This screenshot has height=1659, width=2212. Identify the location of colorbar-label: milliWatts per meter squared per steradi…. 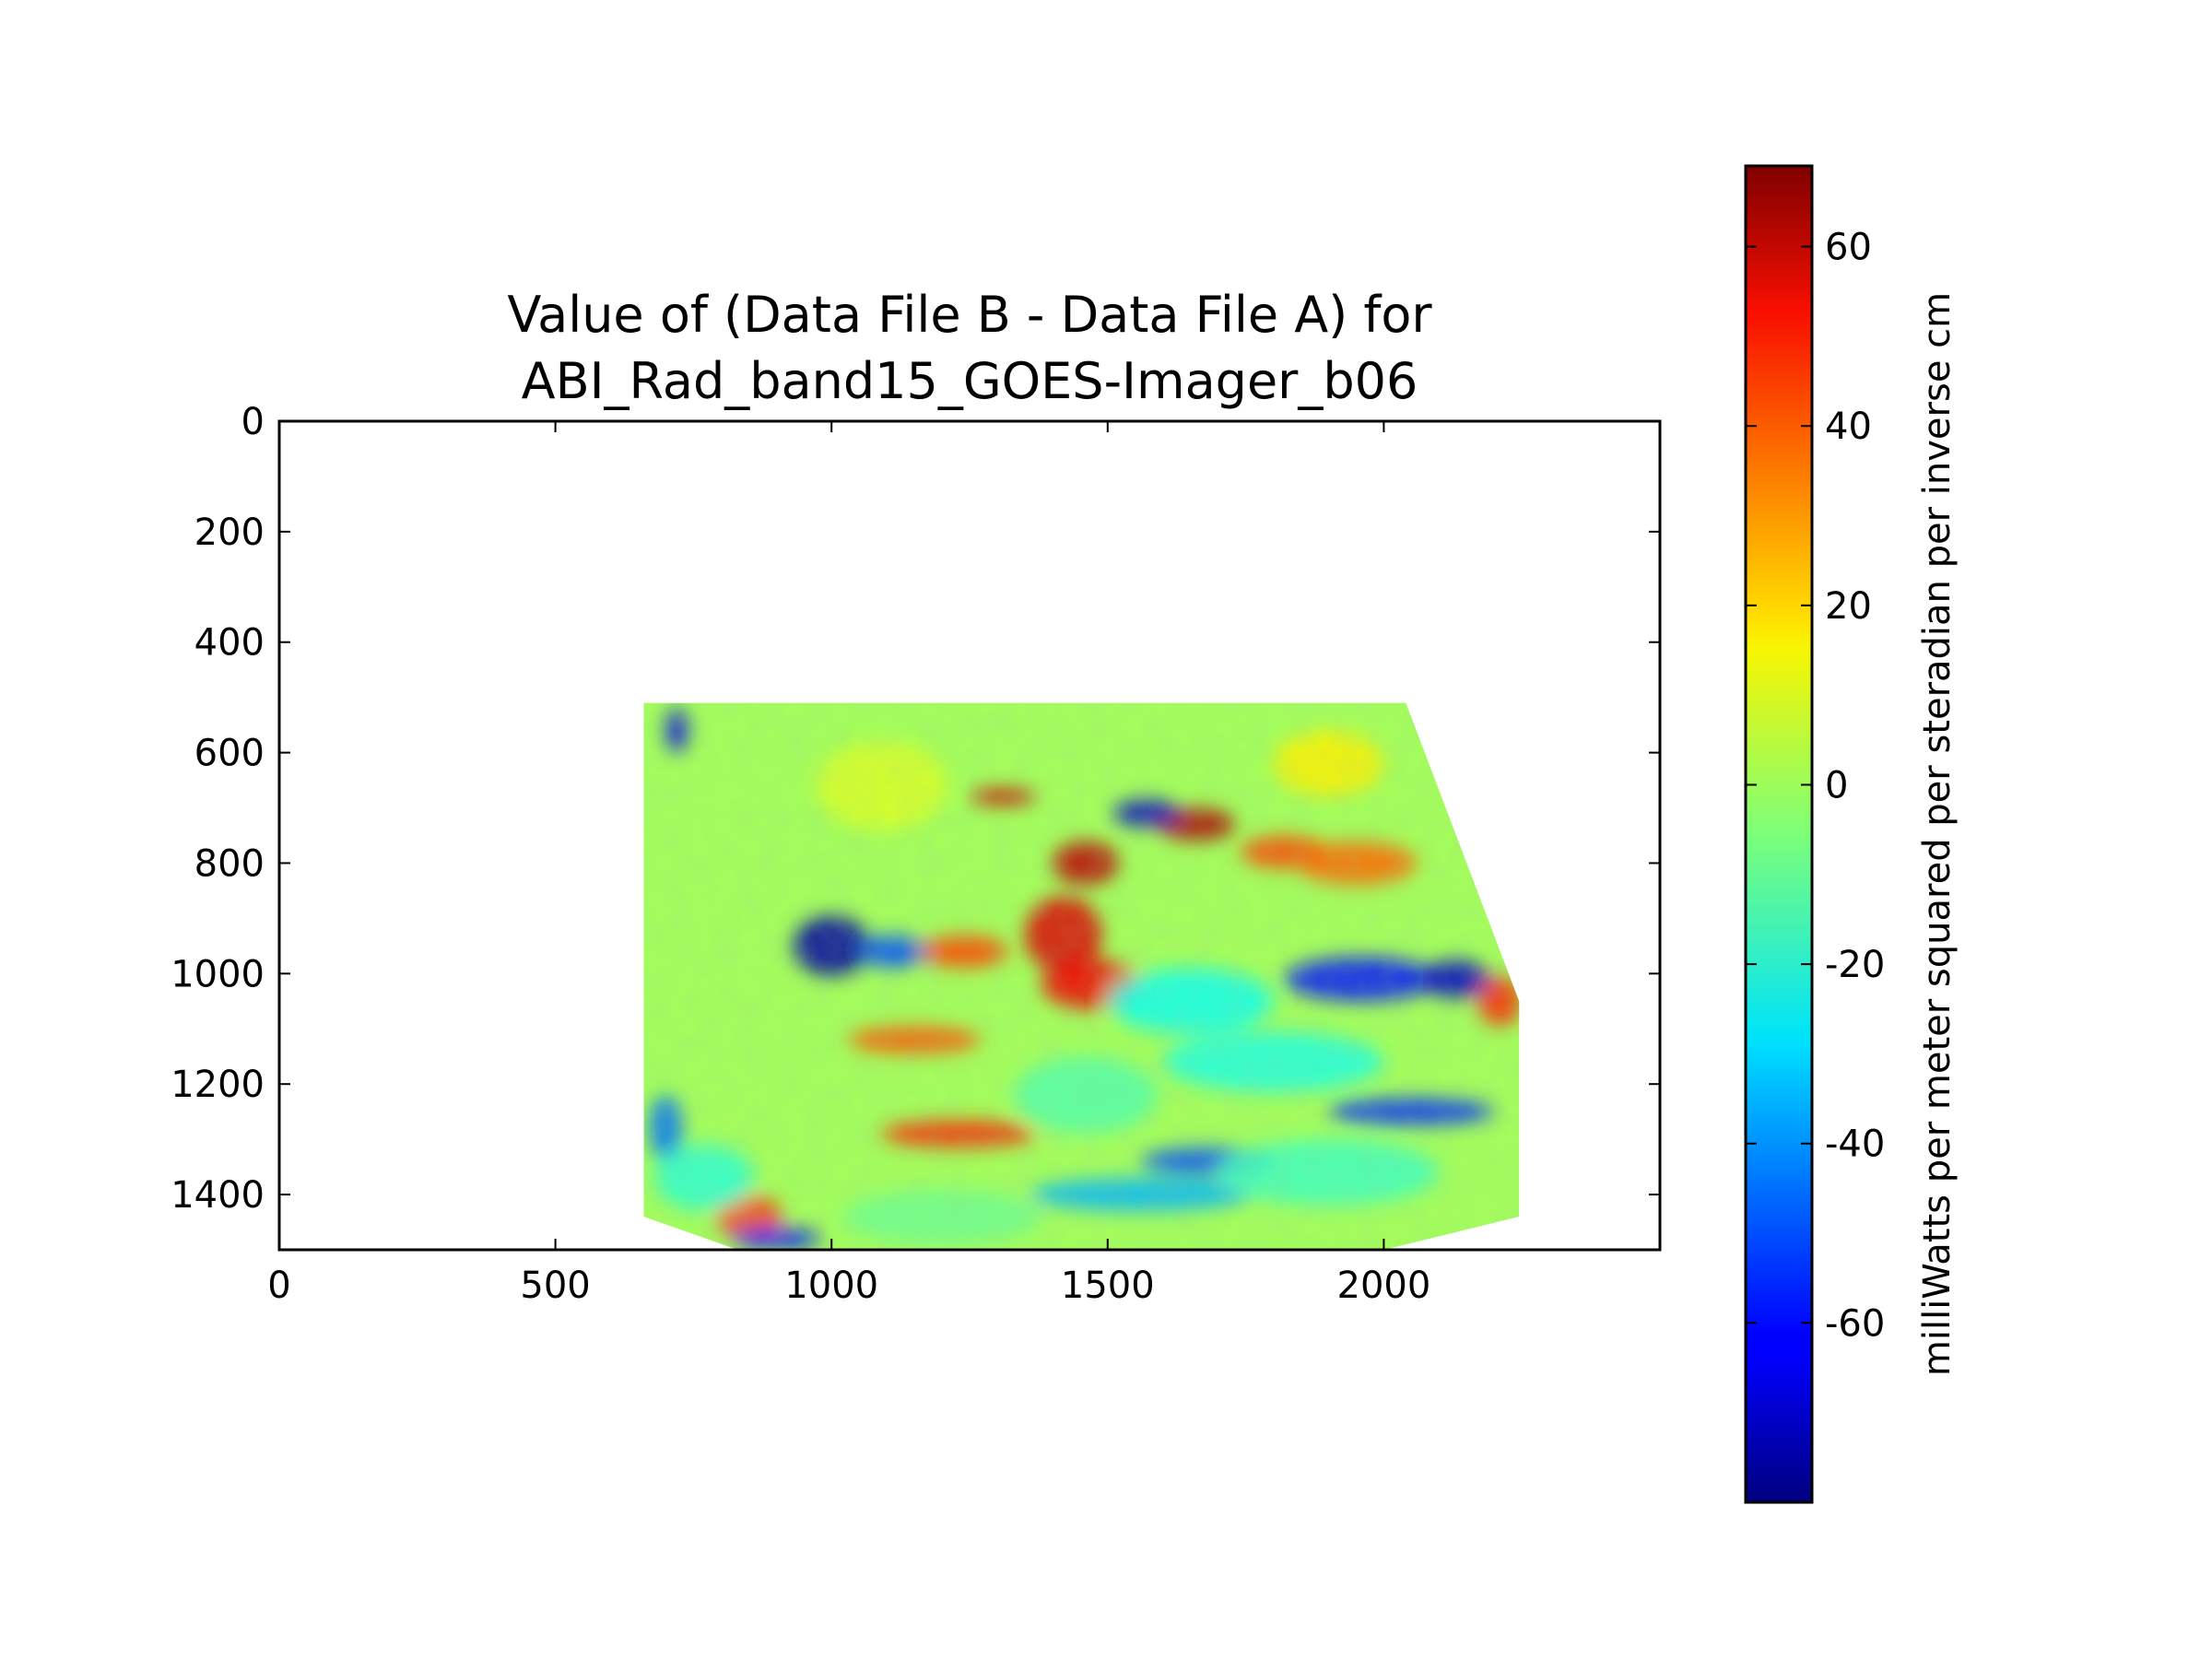
(1937, 834).